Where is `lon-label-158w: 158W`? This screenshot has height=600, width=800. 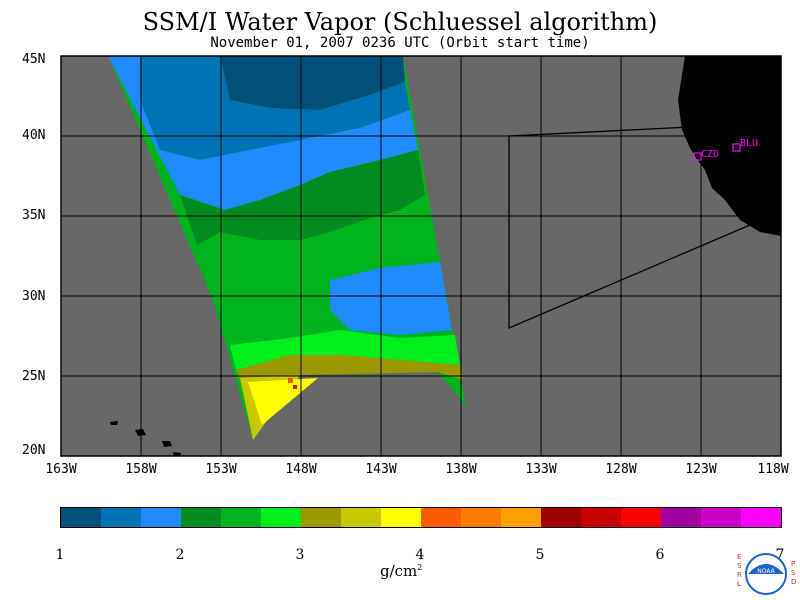 lon-label-158w: 158W is located at coordinates (141, 469).